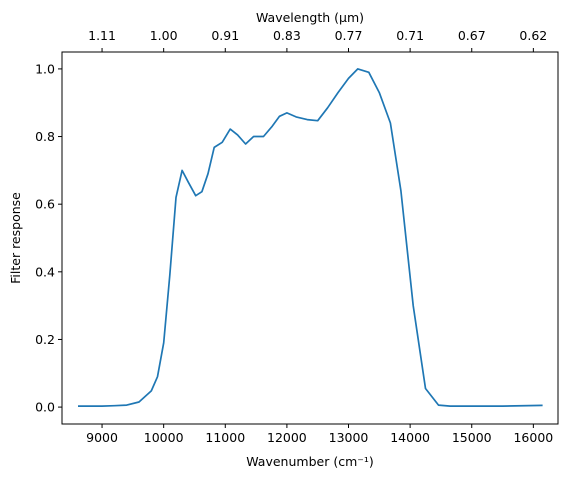  What do you see at coordinates (45, 271) in the screenshot?
I see `y-tick-label: 0.4` at bounding box center [45, 271].